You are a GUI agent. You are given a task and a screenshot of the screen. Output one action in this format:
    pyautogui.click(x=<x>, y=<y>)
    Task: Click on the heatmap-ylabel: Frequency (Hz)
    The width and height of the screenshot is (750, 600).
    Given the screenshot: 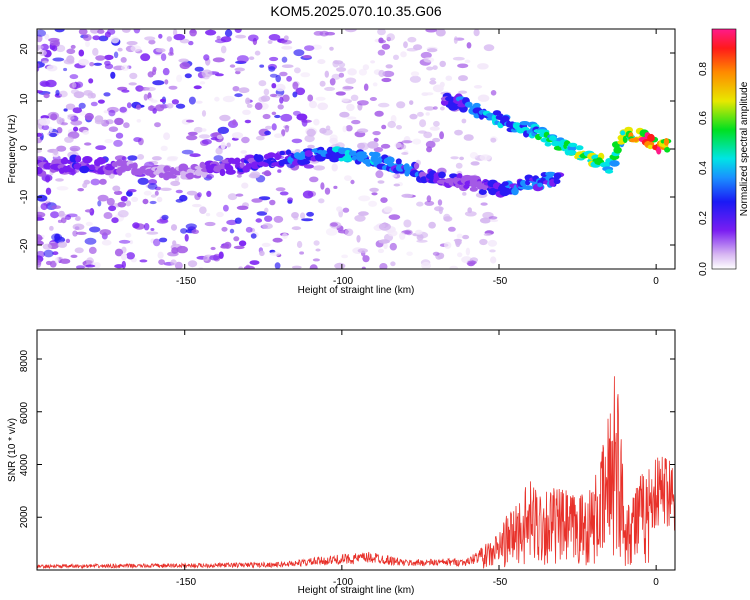 What is the action you would take?
    pyautogui.click(x=12, y=149)
    